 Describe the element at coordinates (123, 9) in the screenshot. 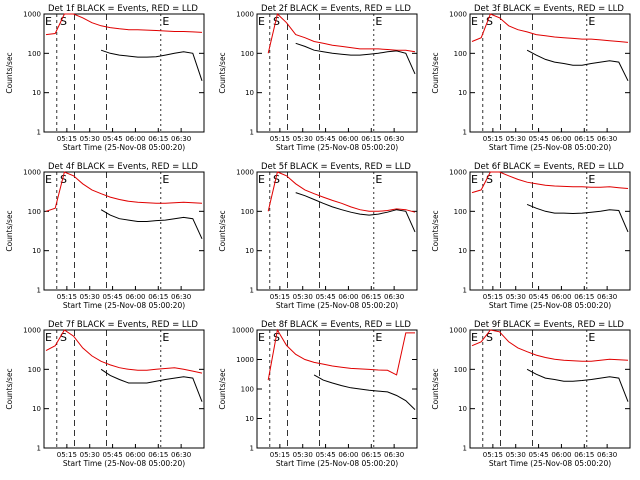

I see `chart-title: Det 1f BLACK = Events, RED = LLD` at that location.